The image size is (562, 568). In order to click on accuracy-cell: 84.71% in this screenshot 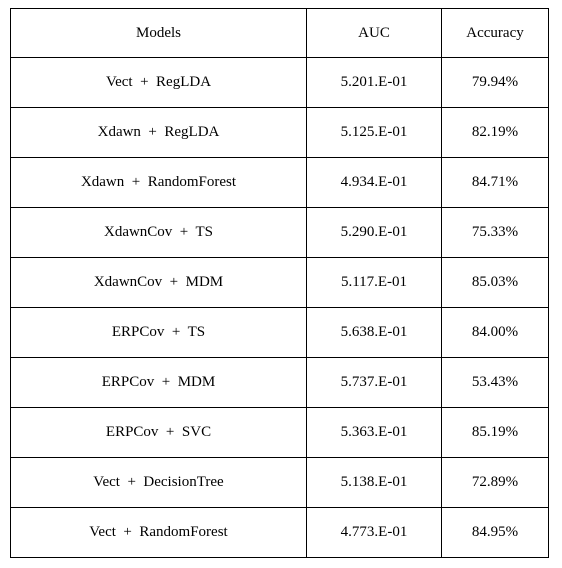, I will do `click(495, 182)`.